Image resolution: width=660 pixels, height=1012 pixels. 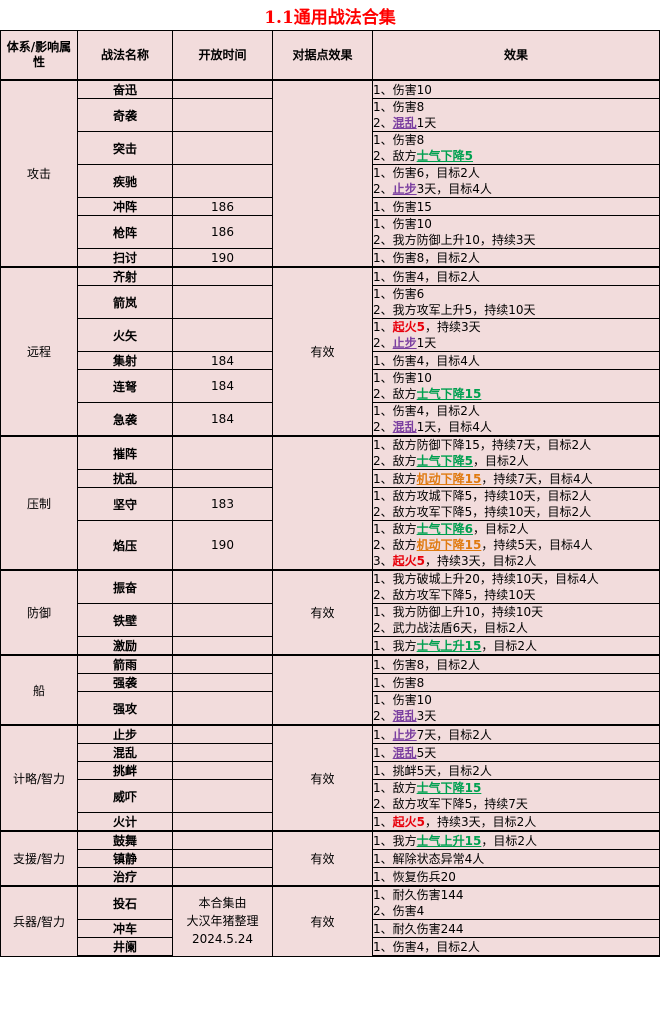 I want to click on table-row: 挑衅 1、挑衅5天，目标2人, so click(x=330, y=770).